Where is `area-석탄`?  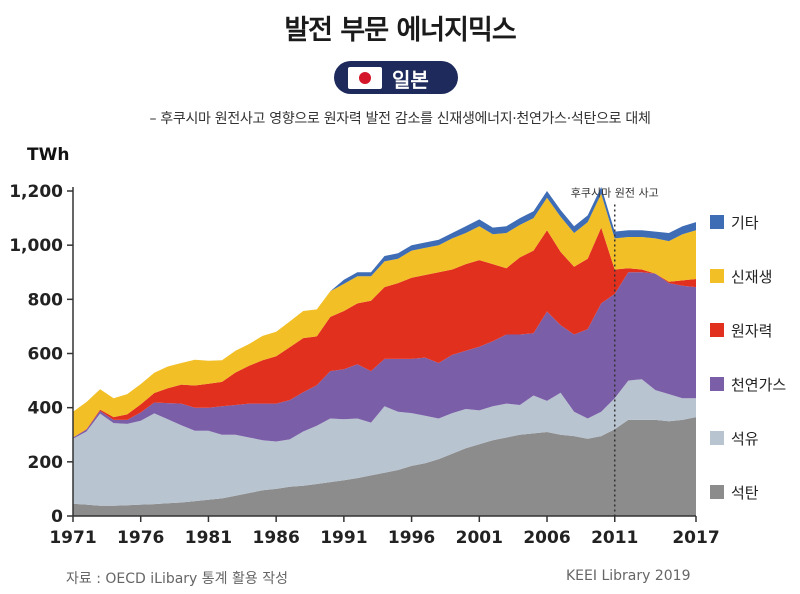
area-석탄 is located at coordinates (384, 466).